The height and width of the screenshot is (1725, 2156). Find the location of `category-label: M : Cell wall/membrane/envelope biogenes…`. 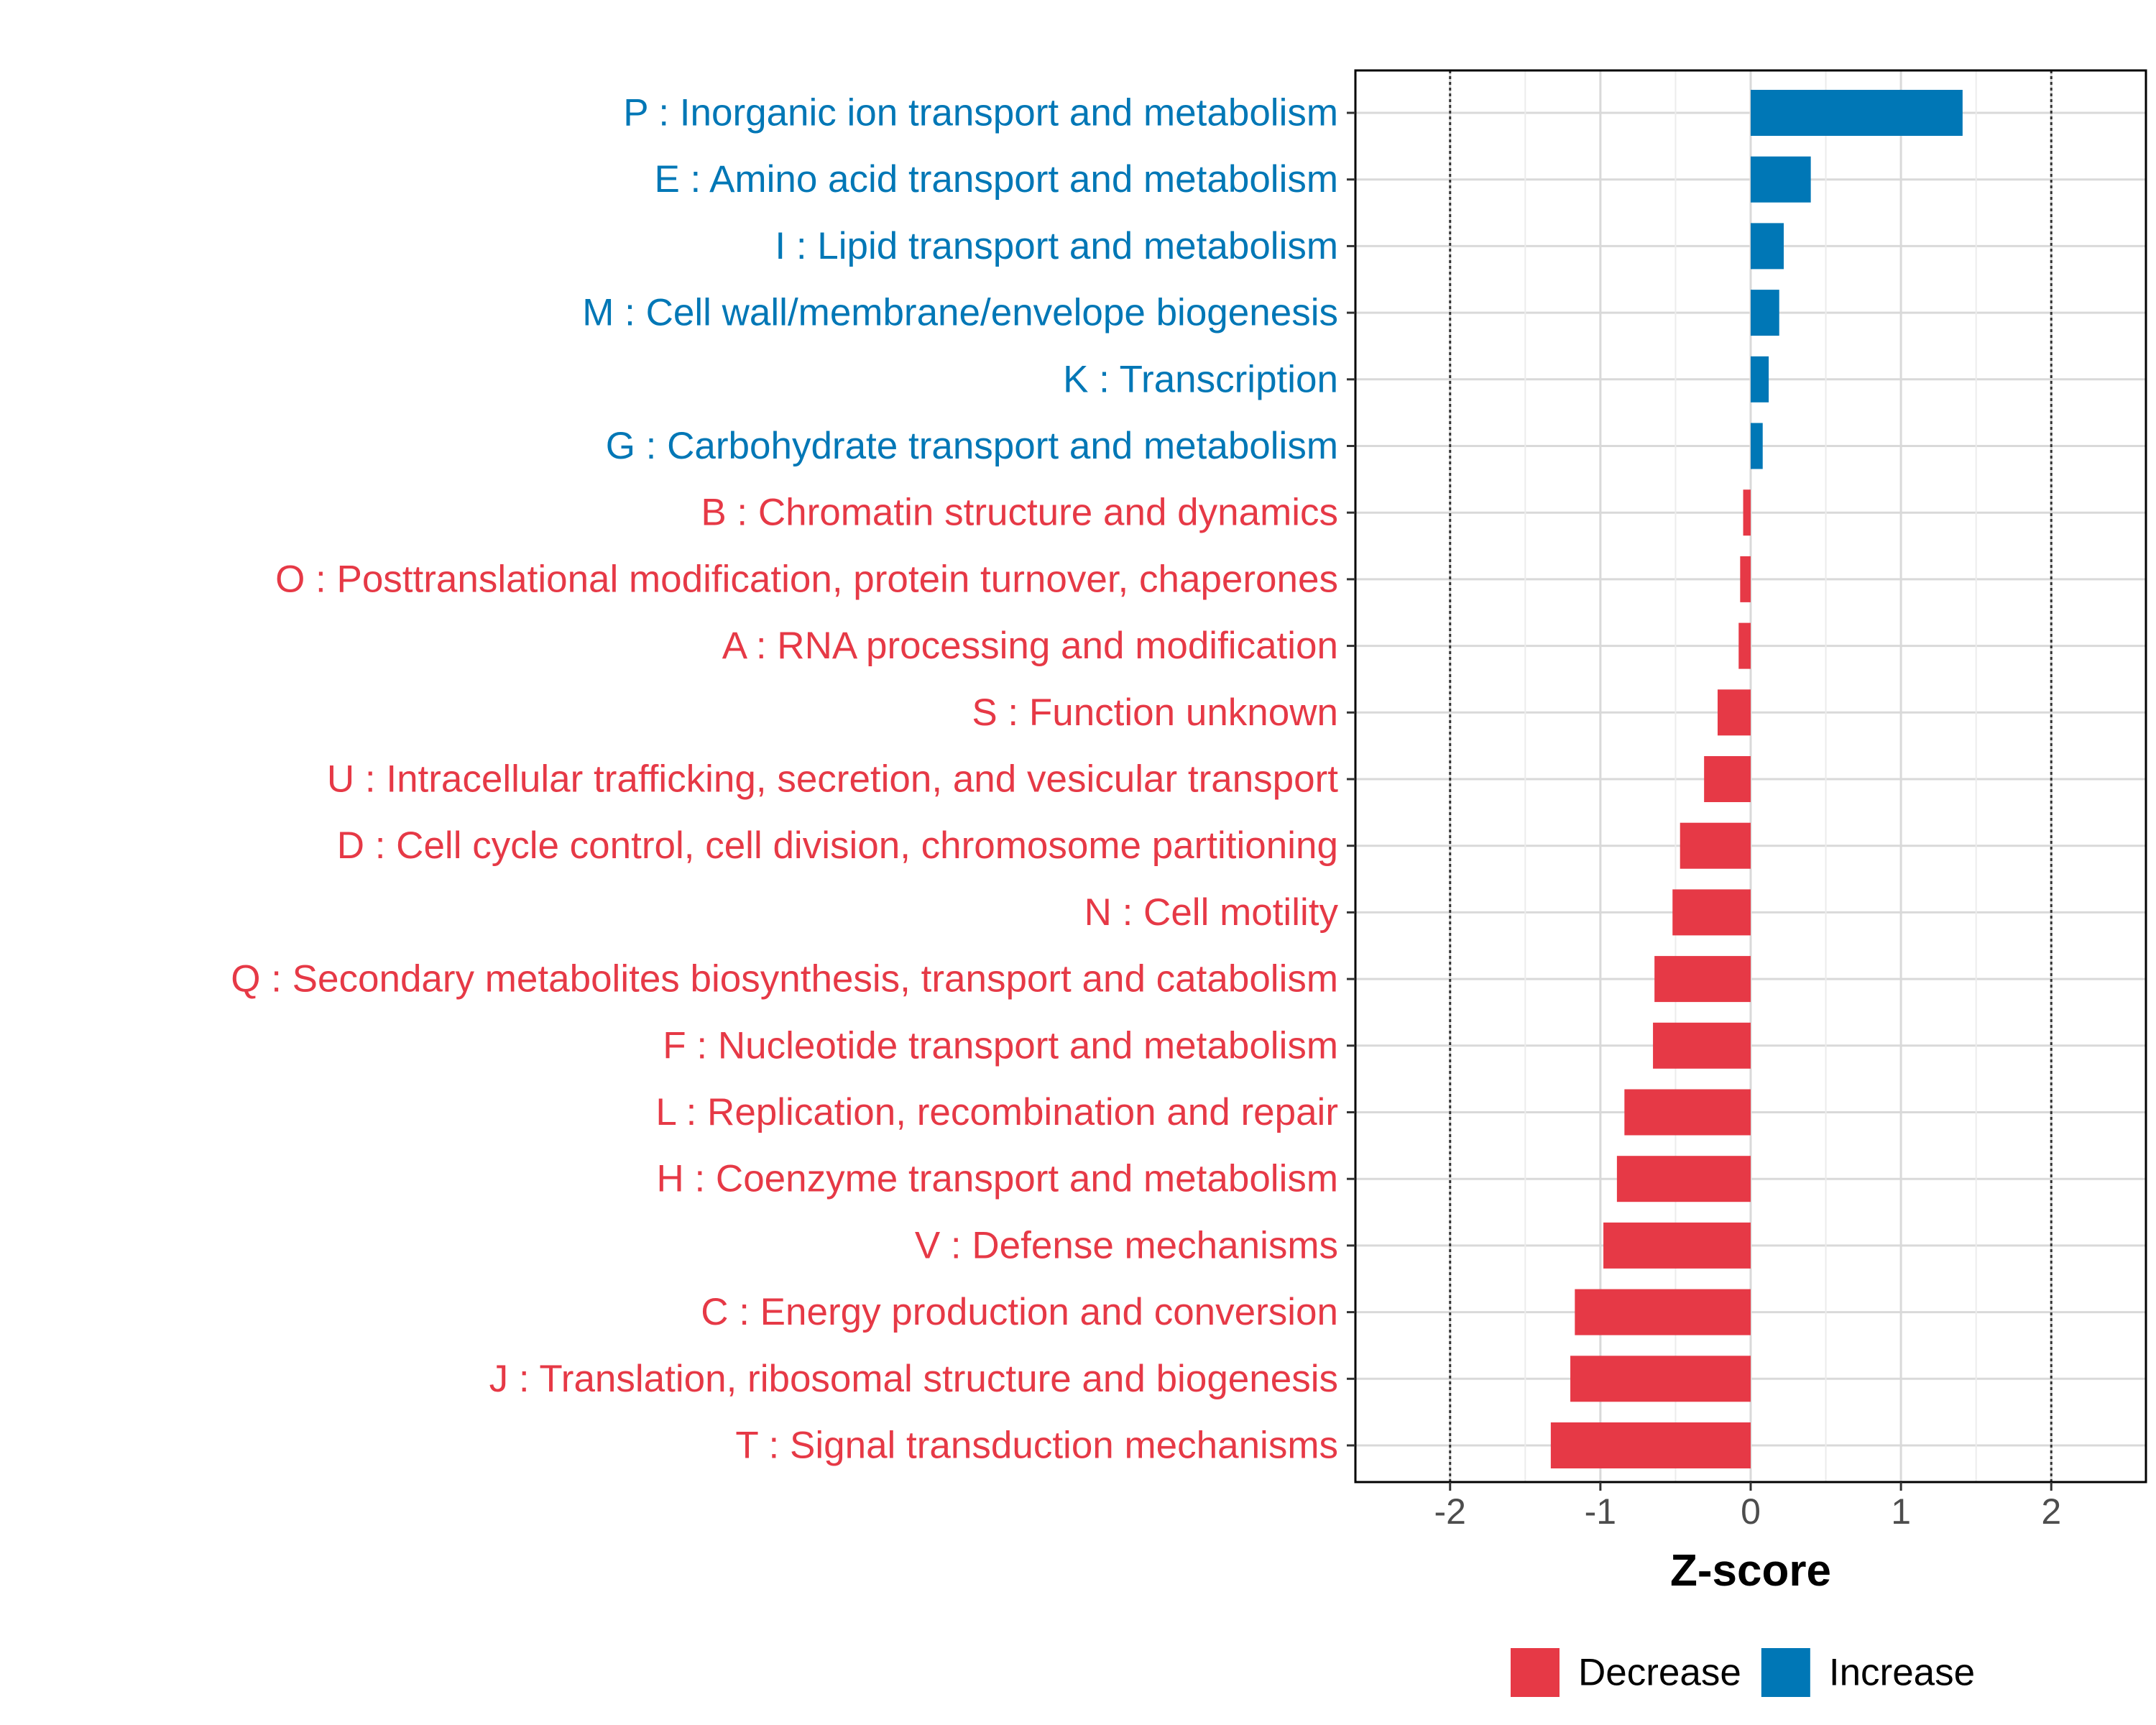

category-label: M : Cell wall/membrane/envelope biogenes… is located at coordinates (960, 313).